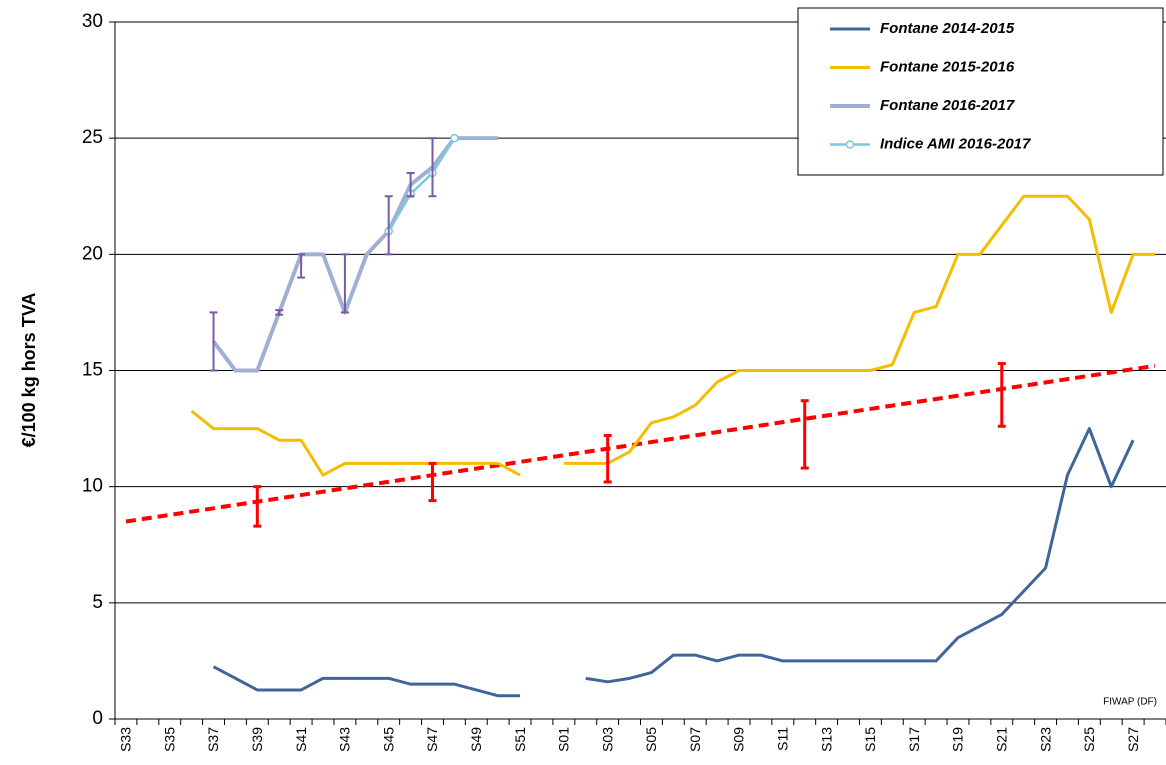 The height and width of the screenshot is (765, 1166). What do you see at coordinates (213, 739) in the screenshot?
I see `x-tick-label: S37` at bounding box center [213, 739].